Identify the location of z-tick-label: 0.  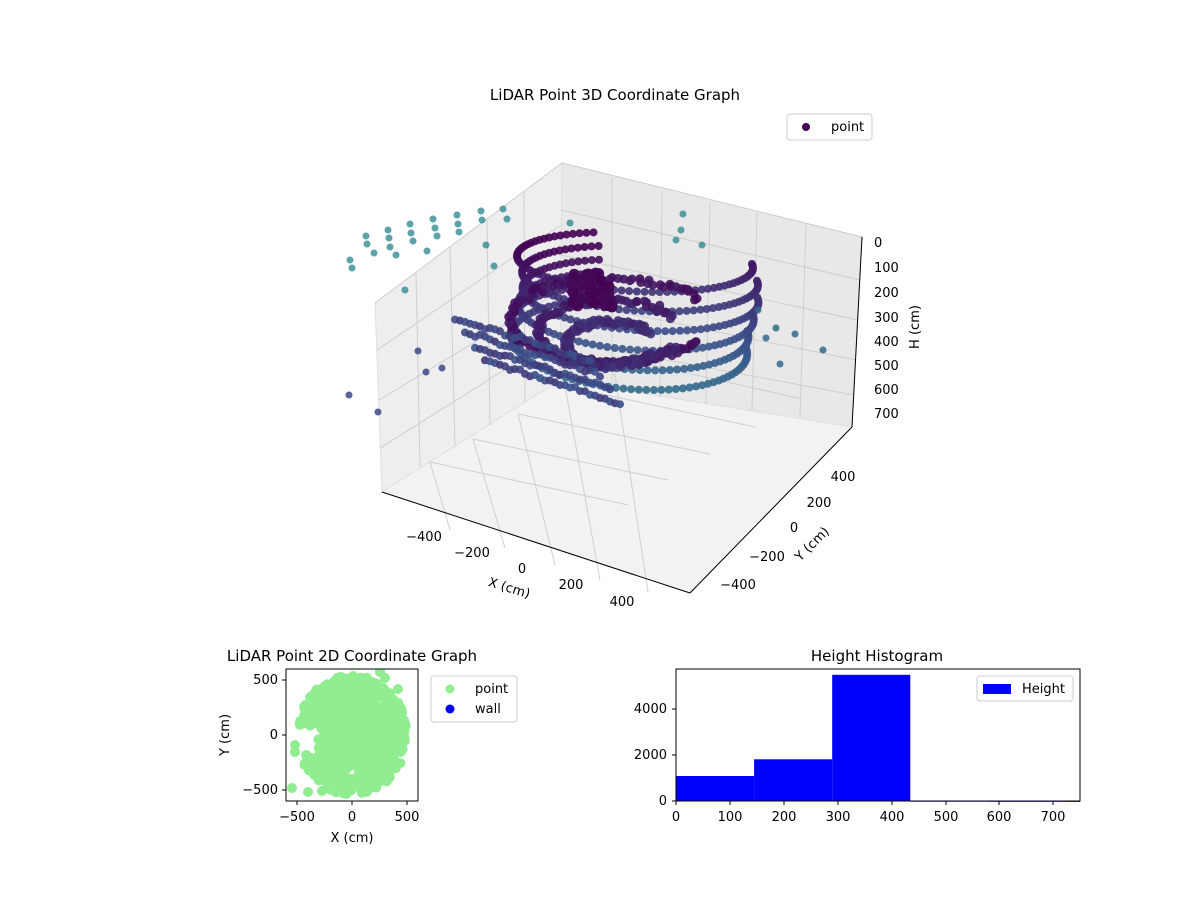
(878, 243).